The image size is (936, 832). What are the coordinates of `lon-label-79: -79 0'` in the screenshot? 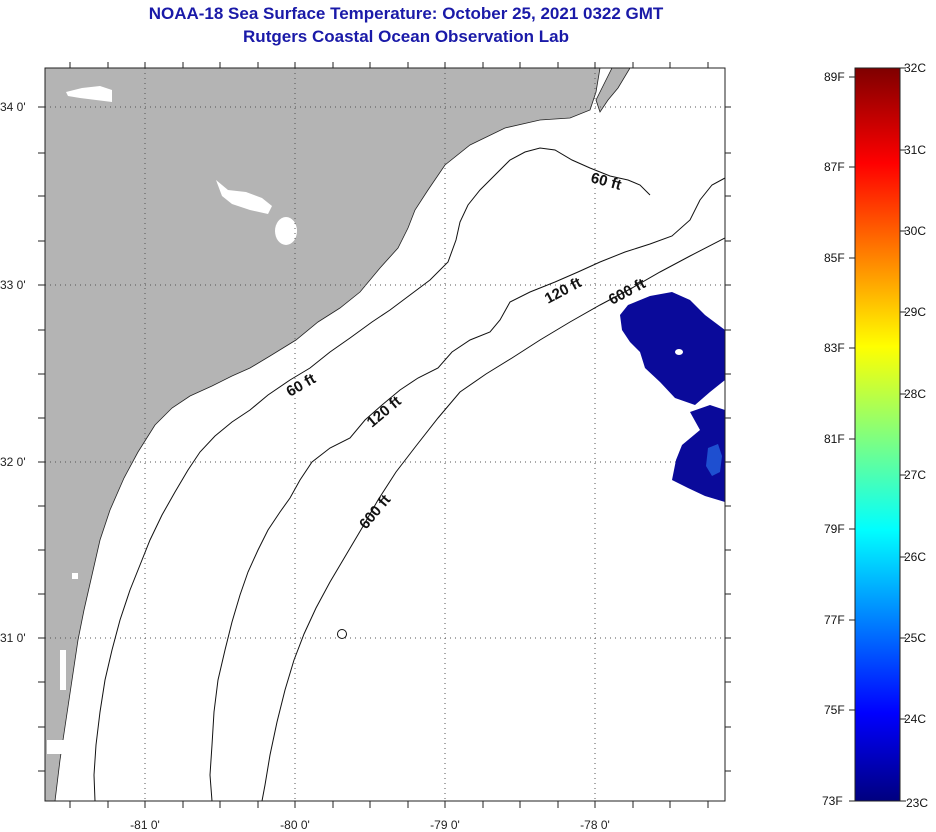 It's located at (445, 825).